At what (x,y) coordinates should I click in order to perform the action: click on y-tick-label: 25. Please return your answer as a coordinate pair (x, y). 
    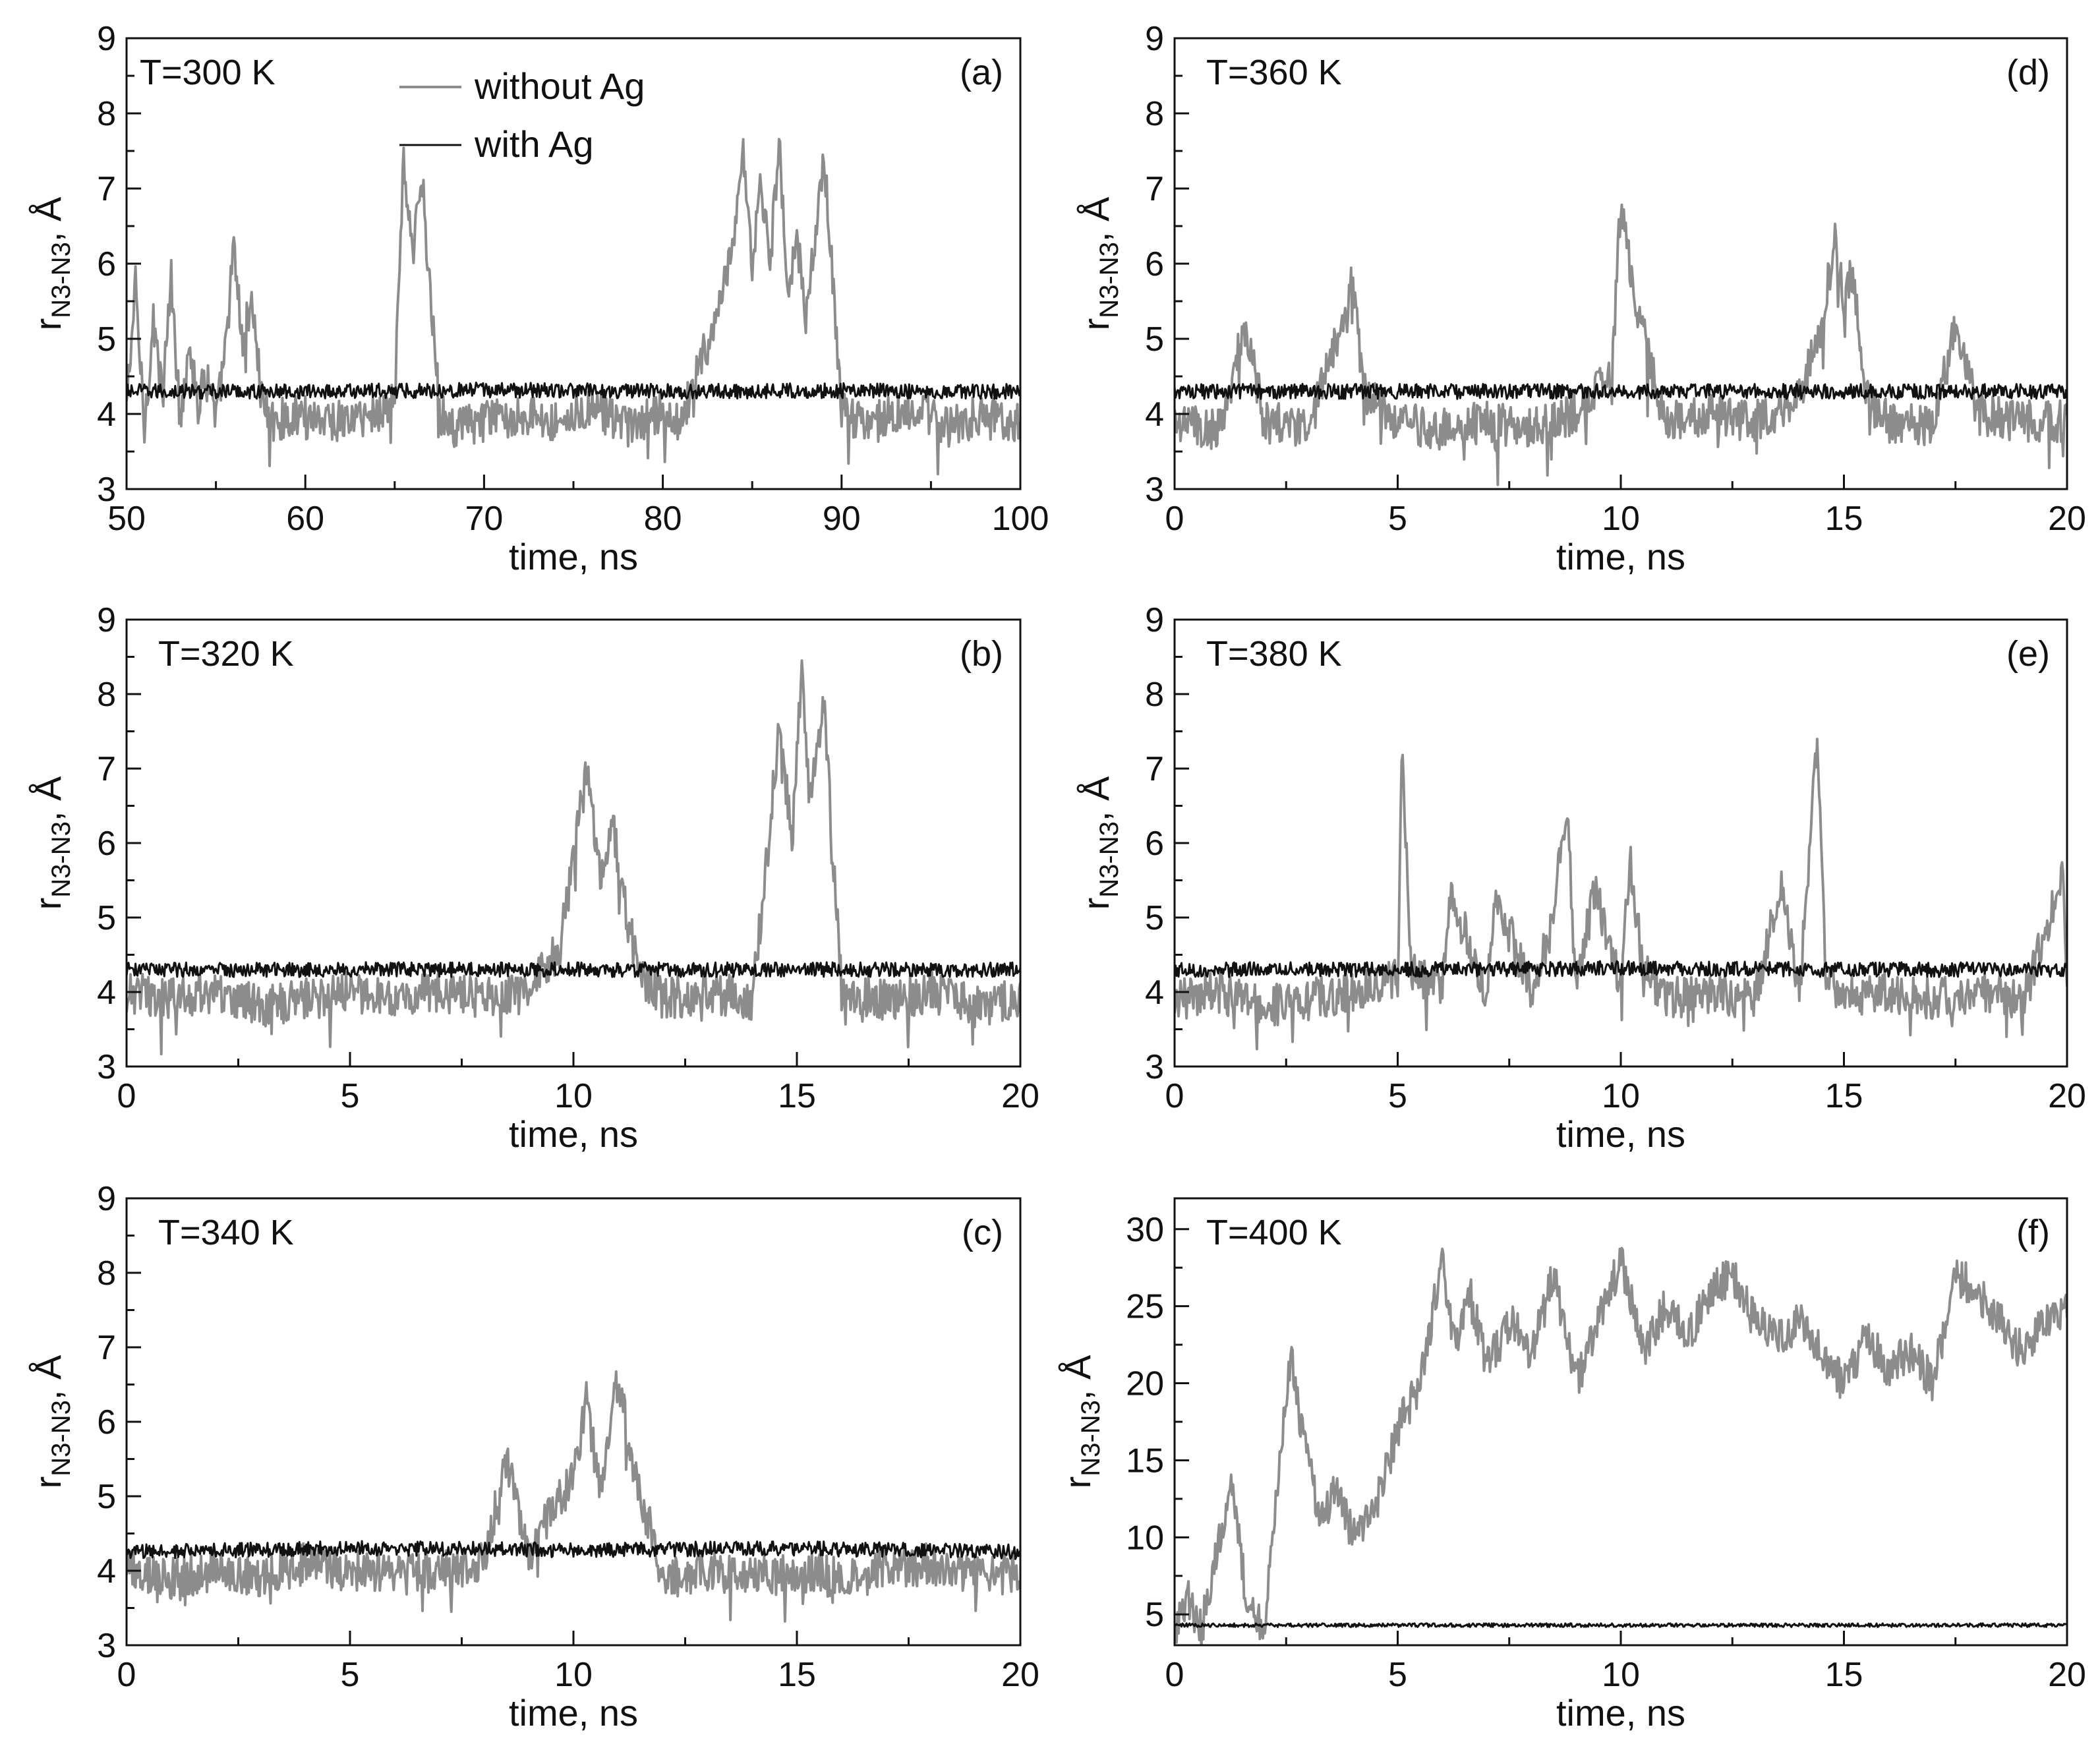
    Looking at the image, I should click on (1145, 1307).